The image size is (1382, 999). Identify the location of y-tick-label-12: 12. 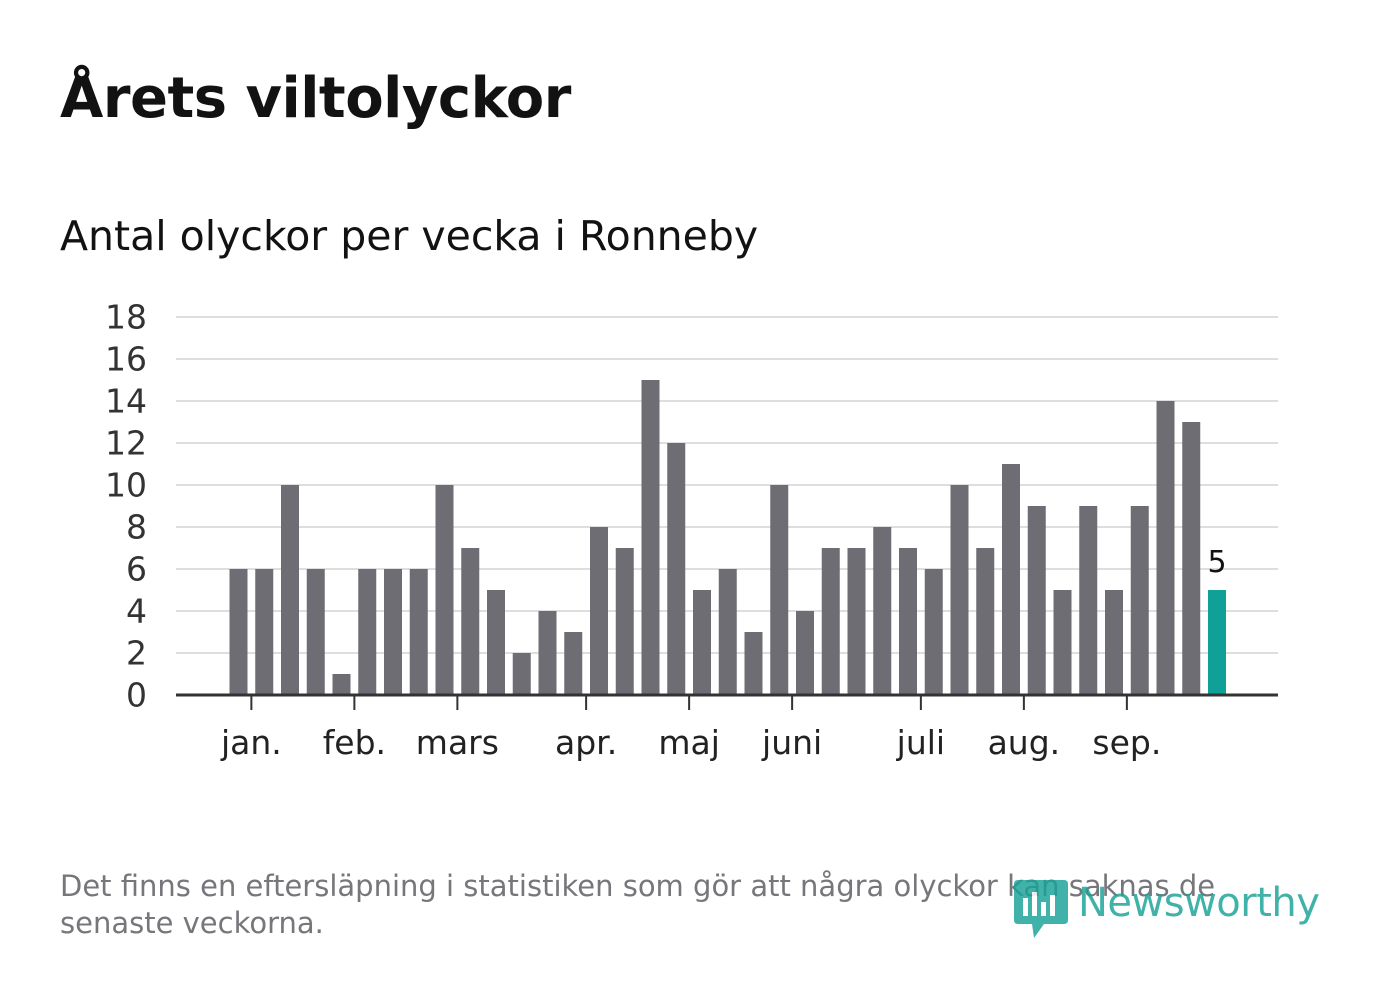
(126, 443).